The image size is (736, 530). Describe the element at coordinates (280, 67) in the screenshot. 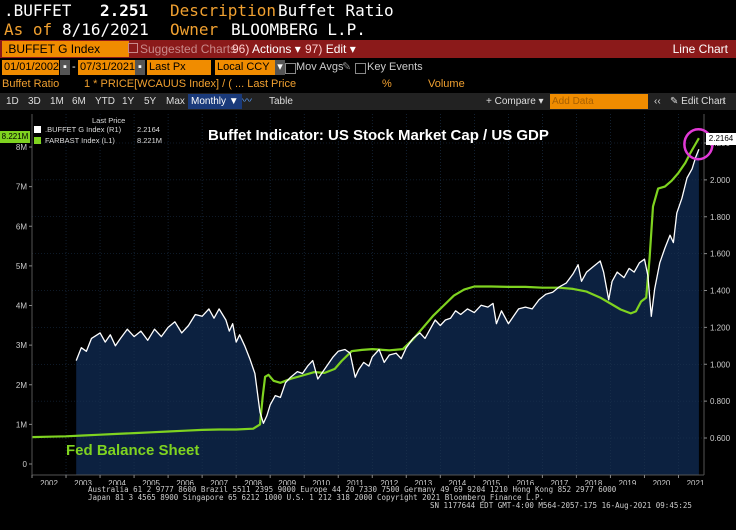

I see `dropdown-icon: ▾` at that location.